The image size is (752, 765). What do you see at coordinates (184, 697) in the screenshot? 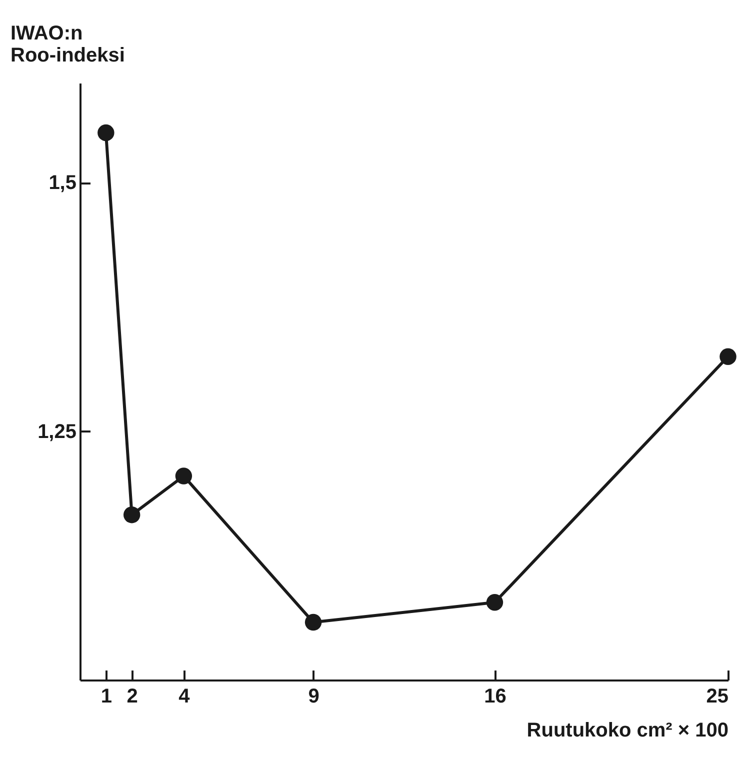
I see `x-tick-label: 4` at bounding box center [184, 697].